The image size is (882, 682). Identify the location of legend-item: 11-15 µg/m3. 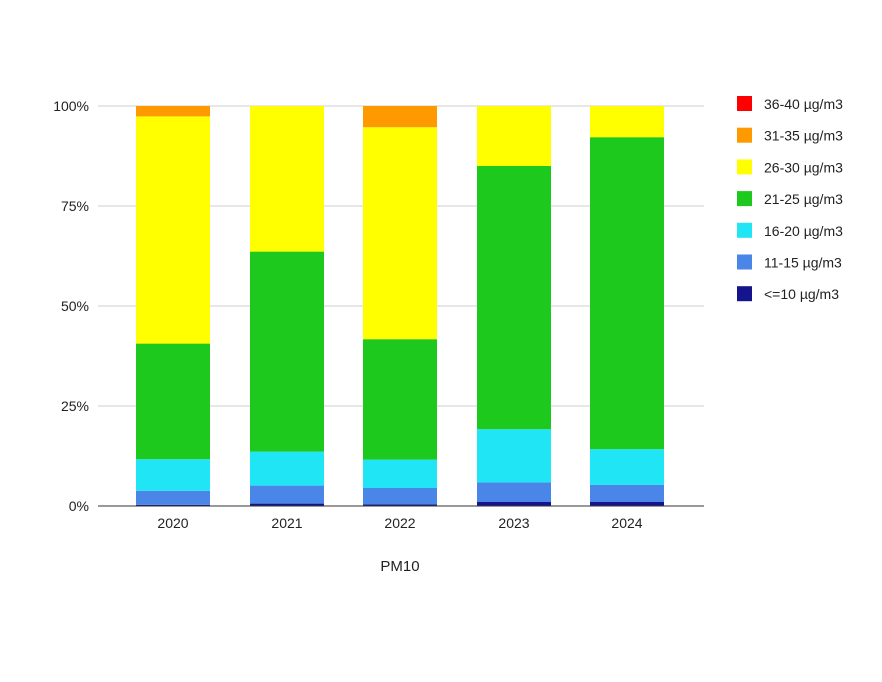
(789, 262).